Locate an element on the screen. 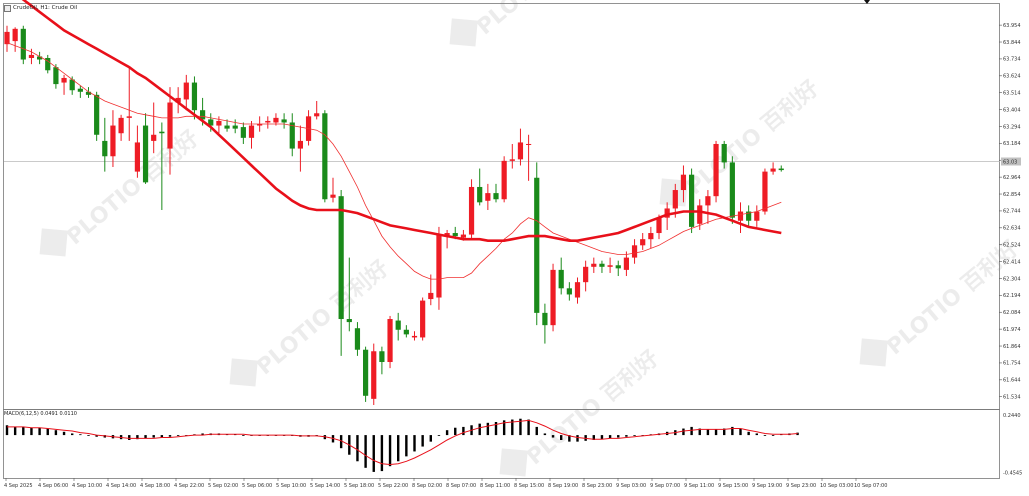  price-tick-label: 63.404 is located at coordinates (1012, 110).